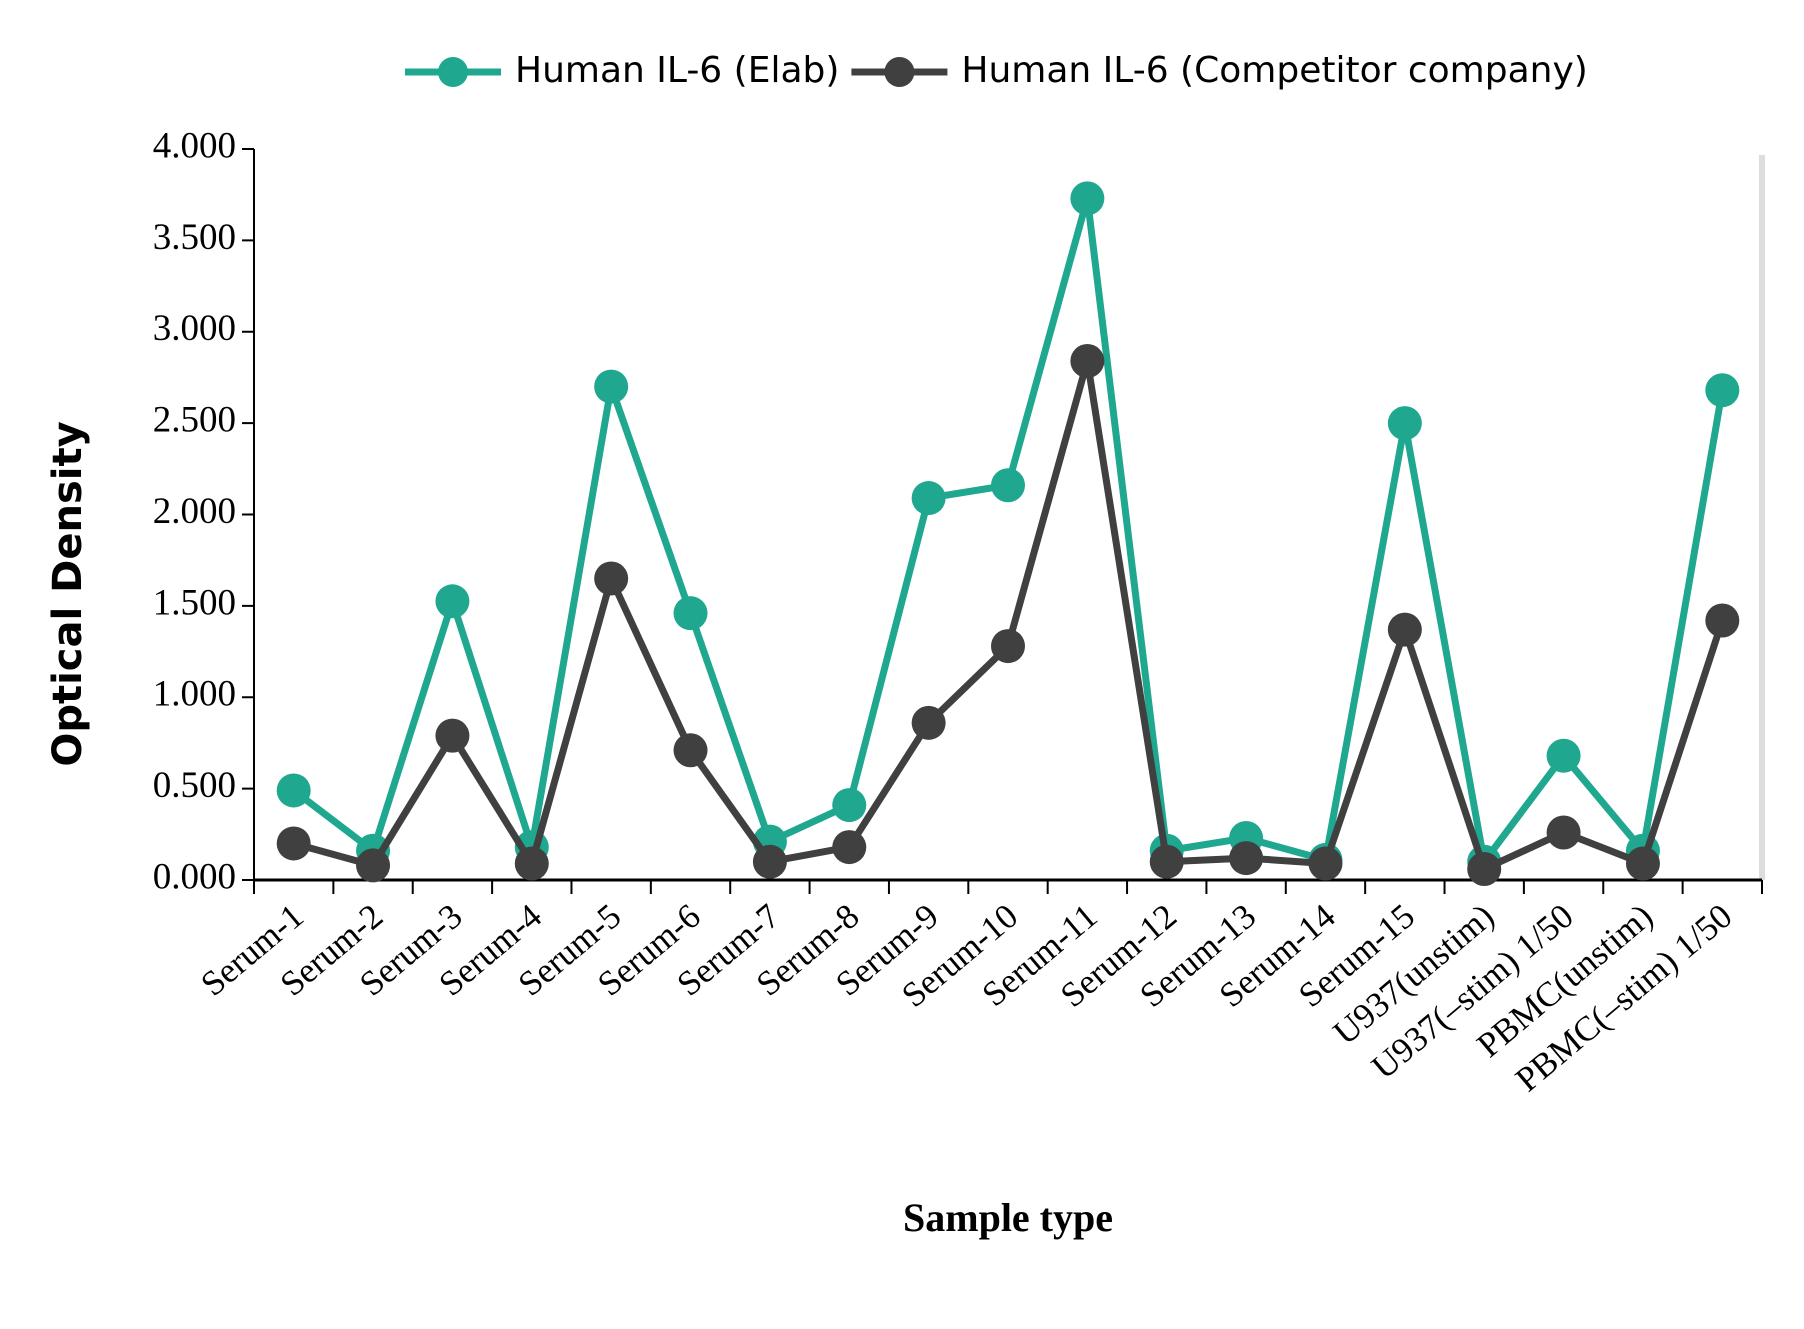  I want to click on y-tick-label: 0.000, so click(194, 876).